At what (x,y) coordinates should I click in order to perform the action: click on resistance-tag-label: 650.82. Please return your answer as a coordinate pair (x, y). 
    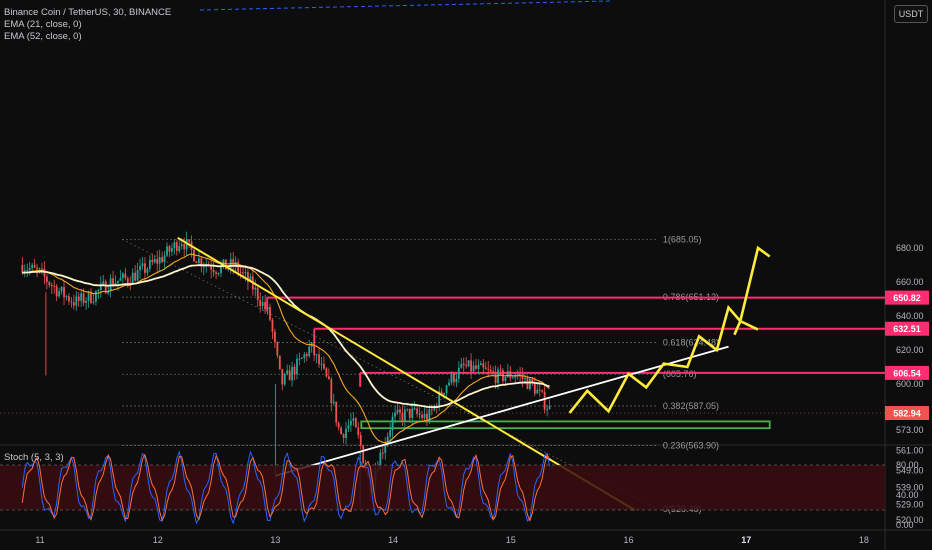
    Looking at the image, I should click on (907, 298).